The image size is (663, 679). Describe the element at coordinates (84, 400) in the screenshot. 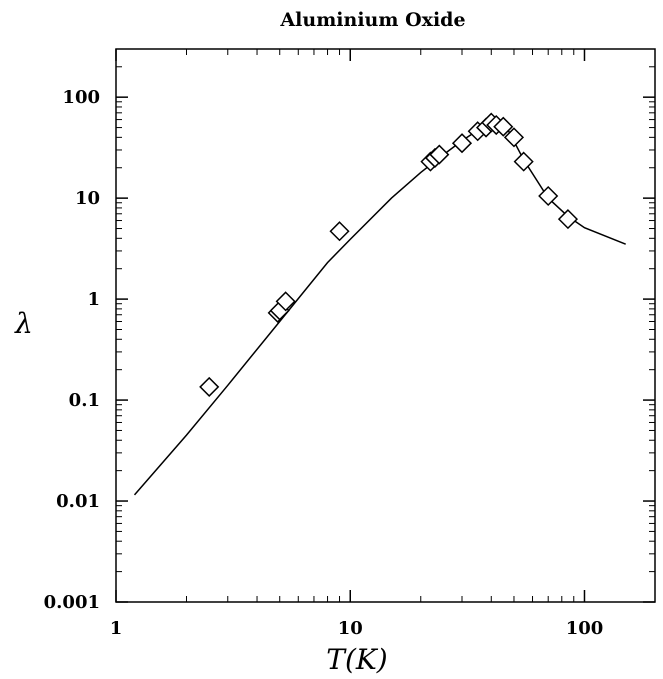

I see `y-tick-label: 0.1` at that location.